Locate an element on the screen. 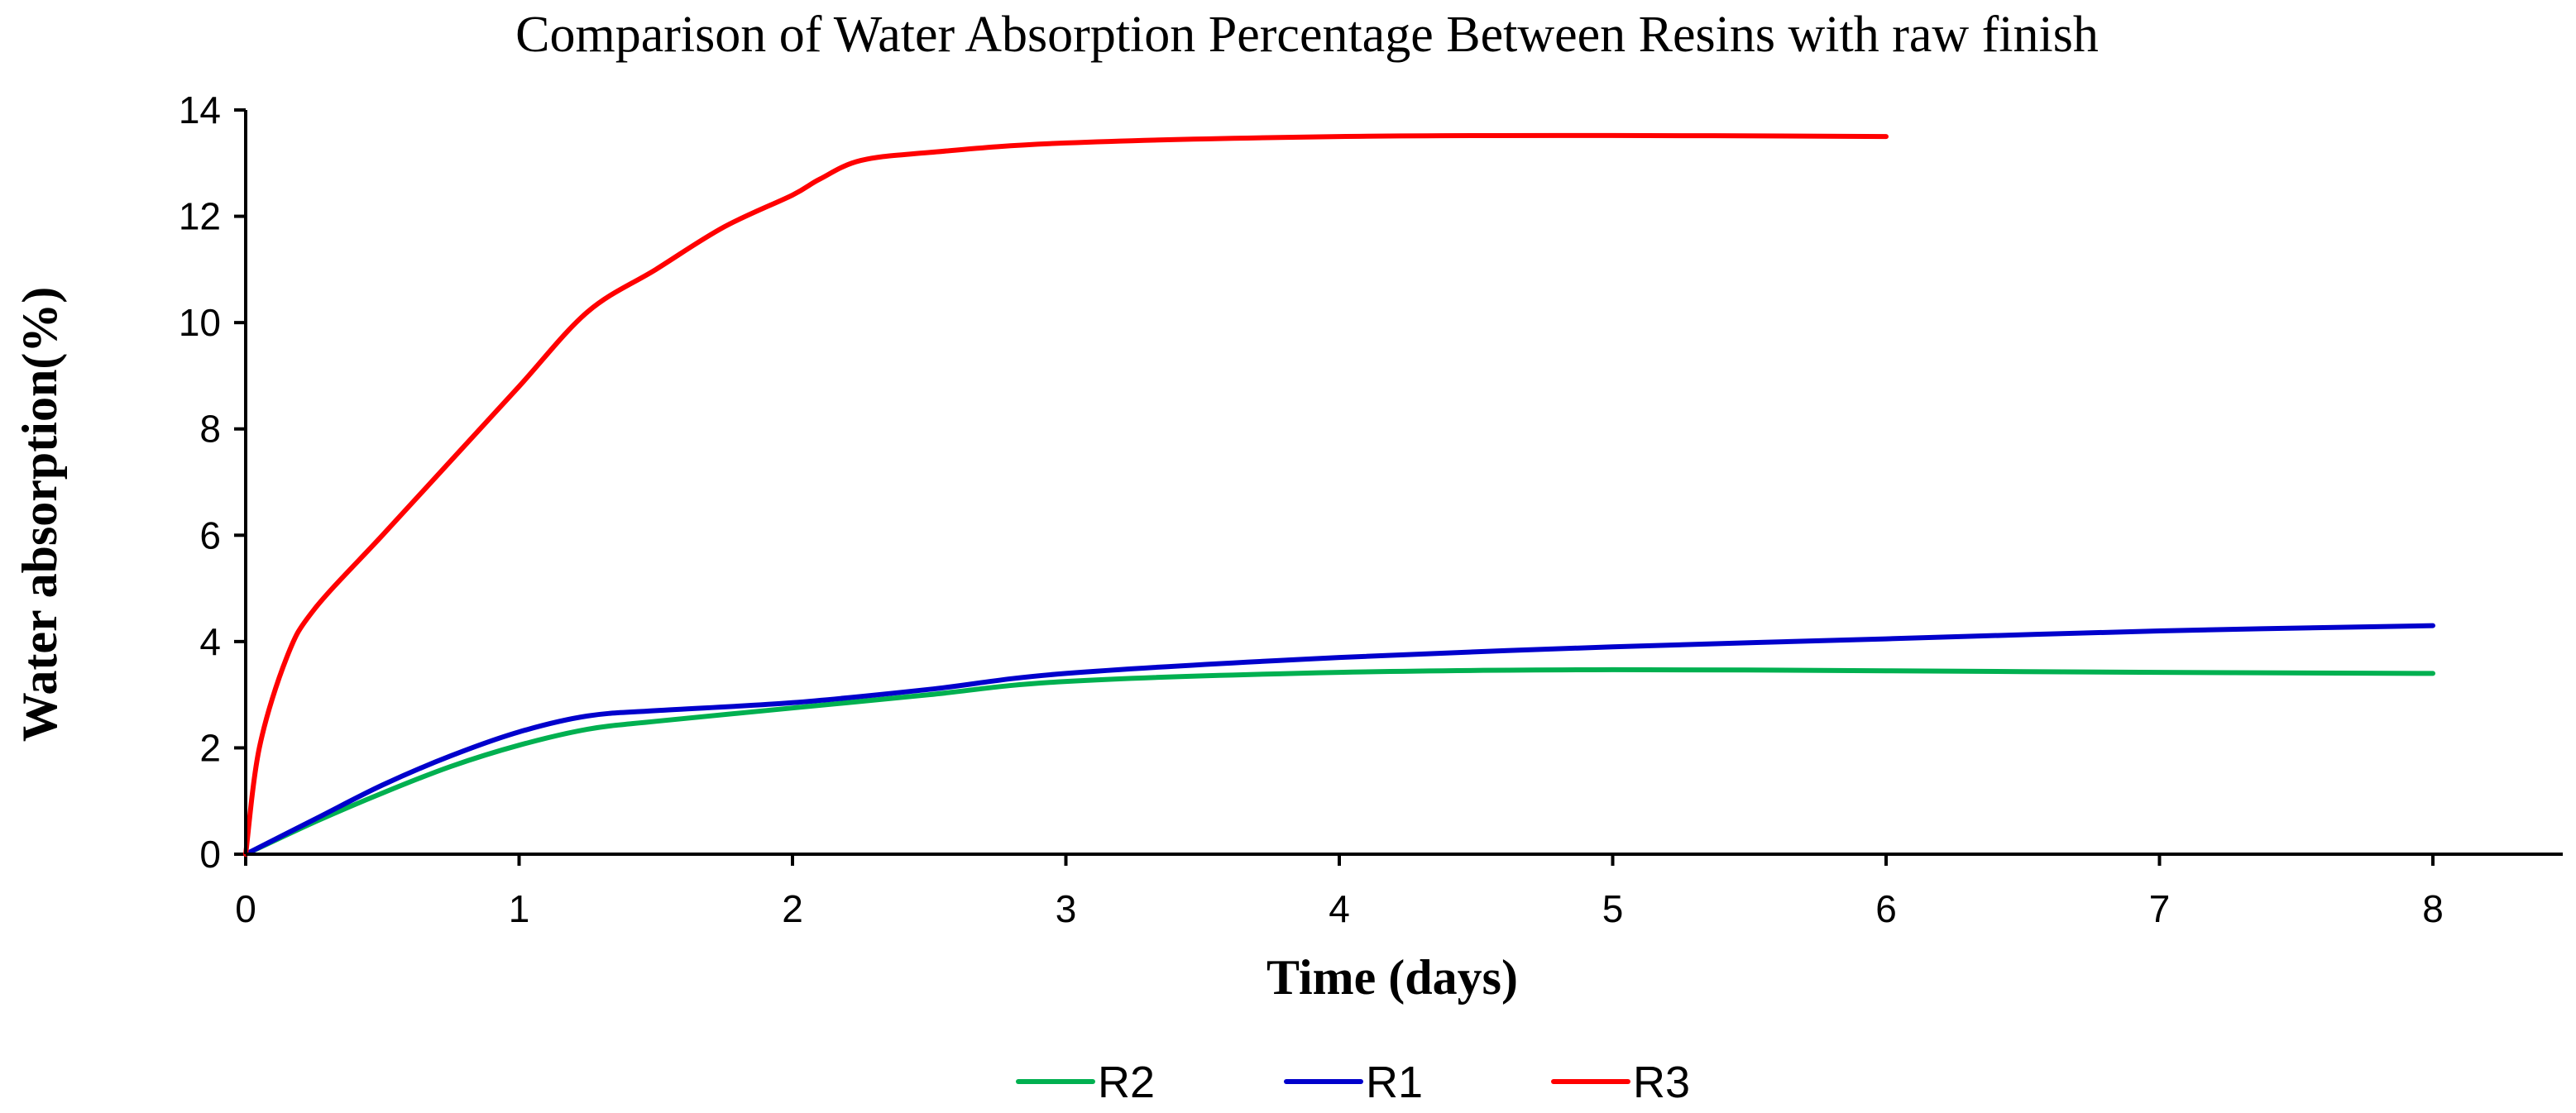 The image size is (2576, 1113). y-tick-label: 10 is located at coordinates (200, 322).